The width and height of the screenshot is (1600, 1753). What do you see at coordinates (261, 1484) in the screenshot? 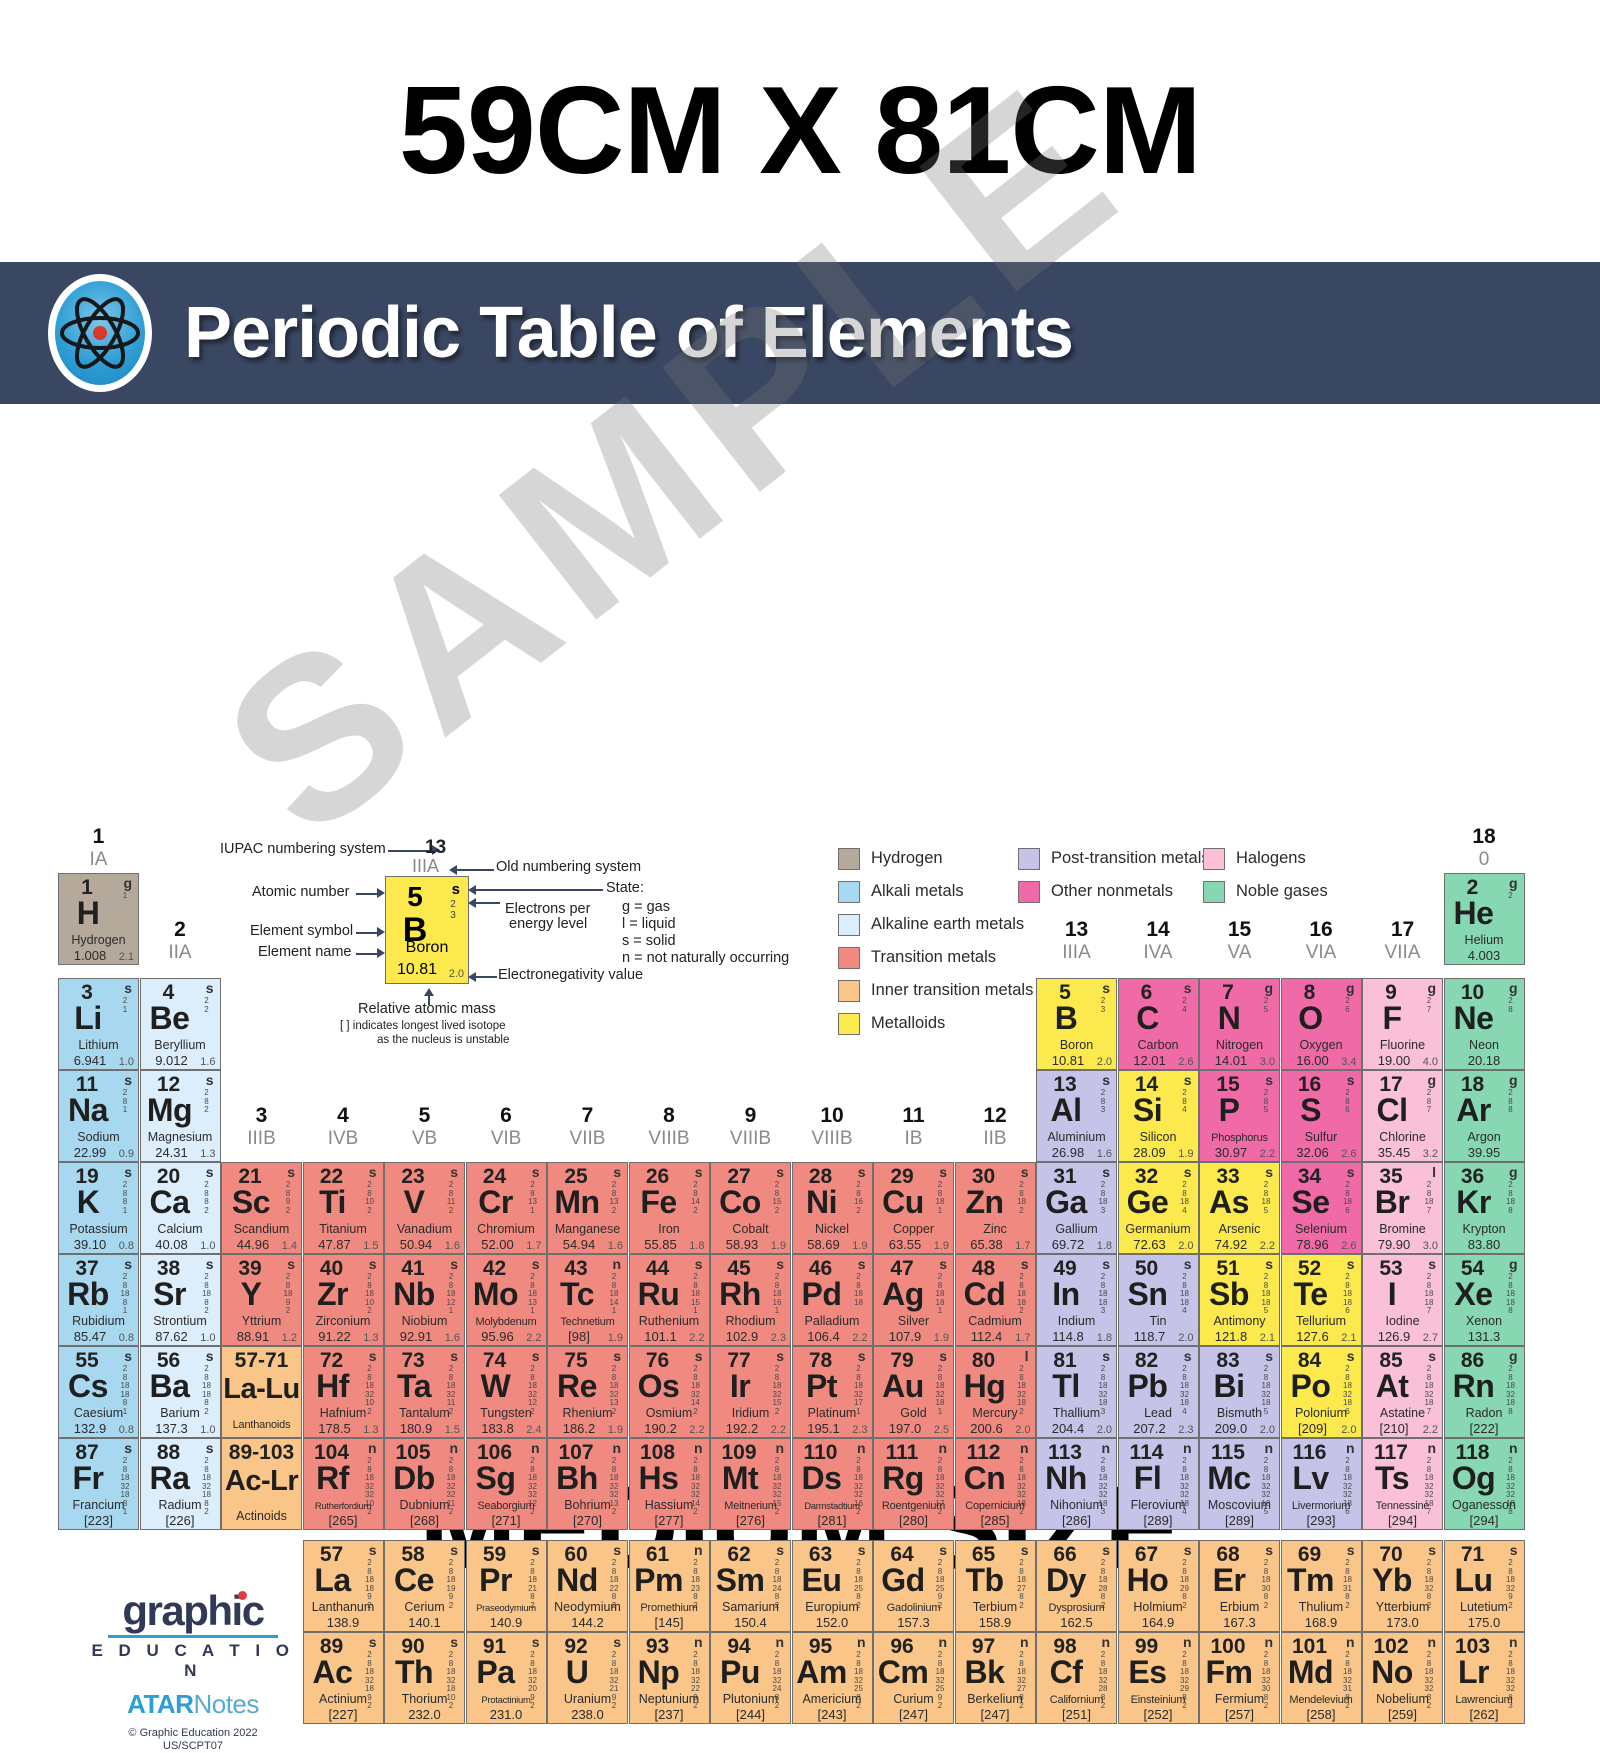
I see `element-ac-lr: 89-103 Ac-Lr Actinoids` at bounding box center [261, 1484].